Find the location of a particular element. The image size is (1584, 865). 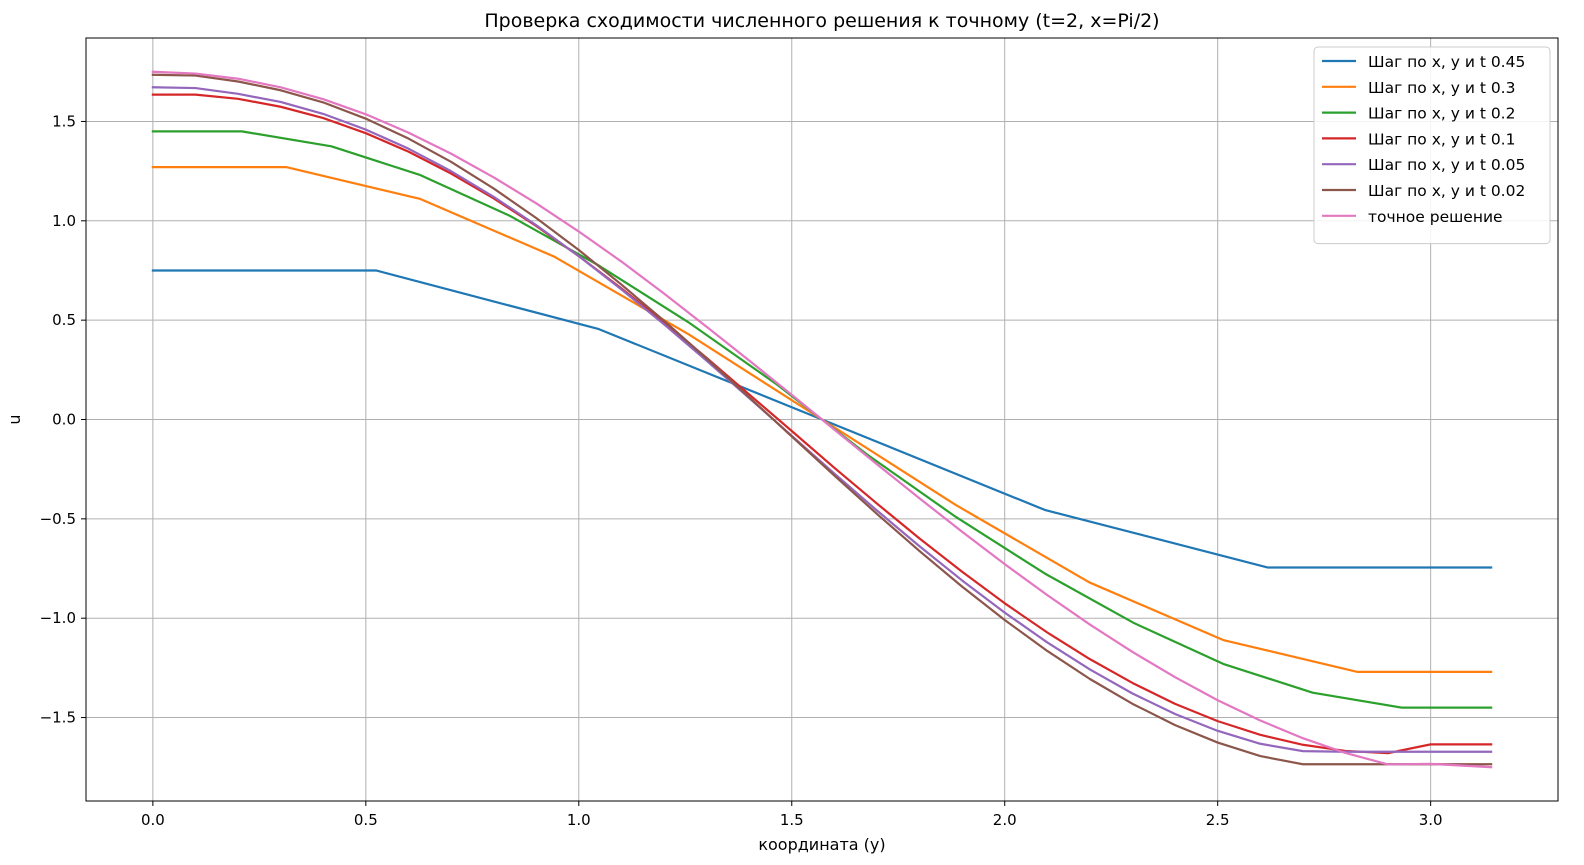

y-tick-label: 1.0 is located at coordinates (64, 221).